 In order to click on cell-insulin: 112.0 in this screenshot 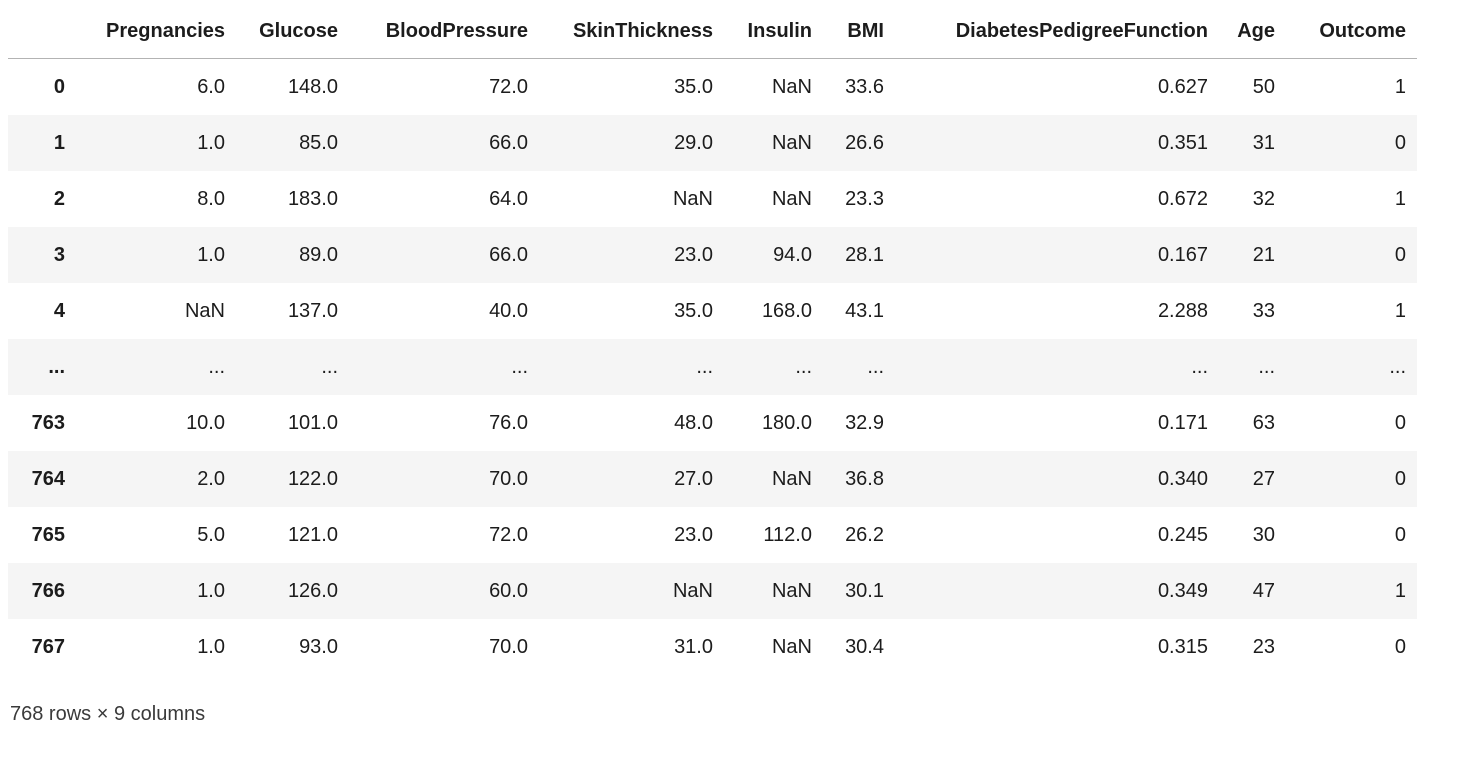, I will do `click(787, 535)`.